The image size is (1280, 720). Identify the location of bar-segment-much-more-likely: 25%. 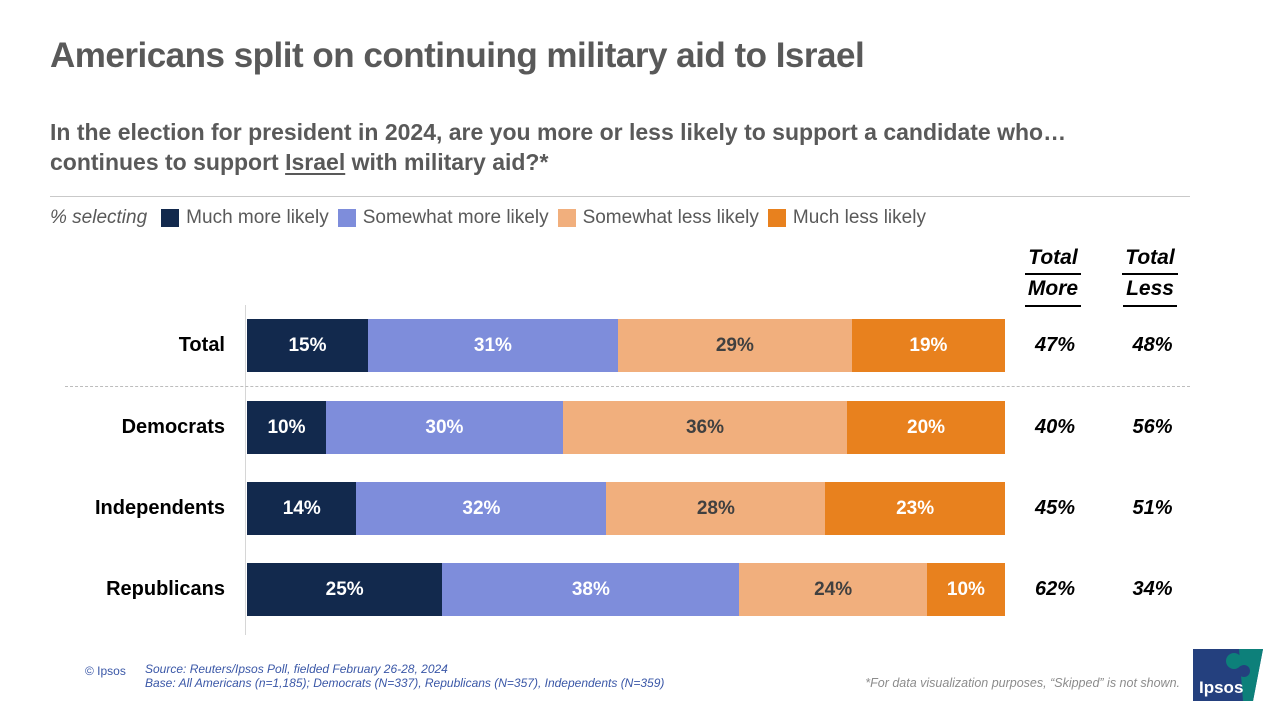
(345, 589).